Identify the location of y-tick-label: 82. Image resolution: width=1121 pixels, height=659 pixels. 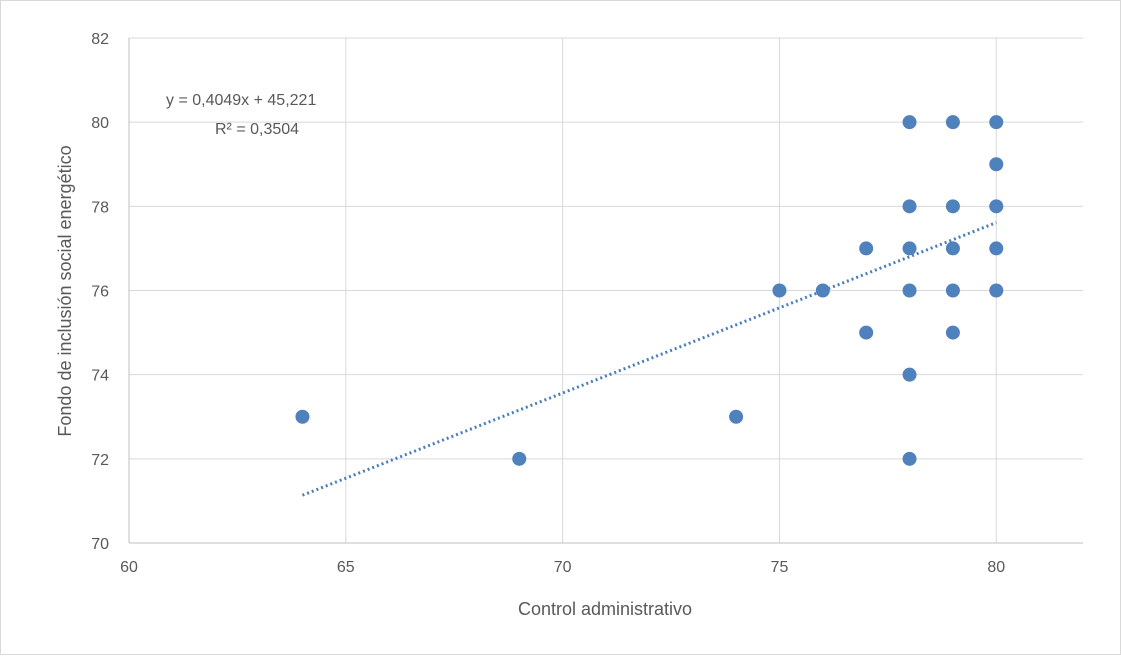
(100, 39).